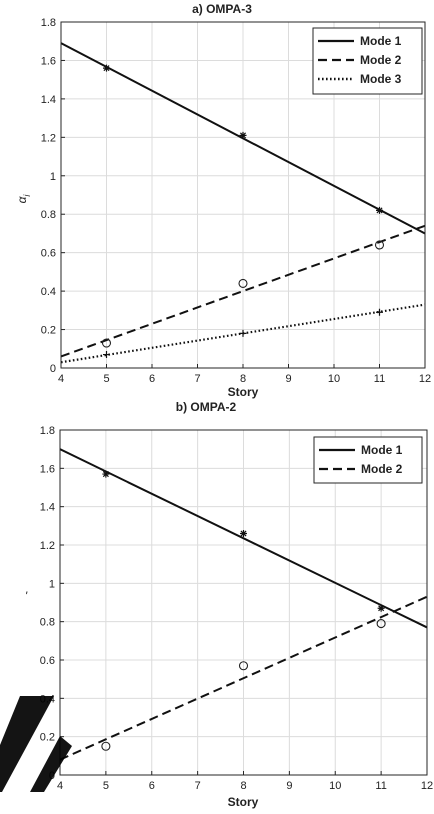  What do you see at coordinates (243, 802) in the screenshot?
I see `chart-b-x-axis-label: Story` at bounding box center [243, 802].